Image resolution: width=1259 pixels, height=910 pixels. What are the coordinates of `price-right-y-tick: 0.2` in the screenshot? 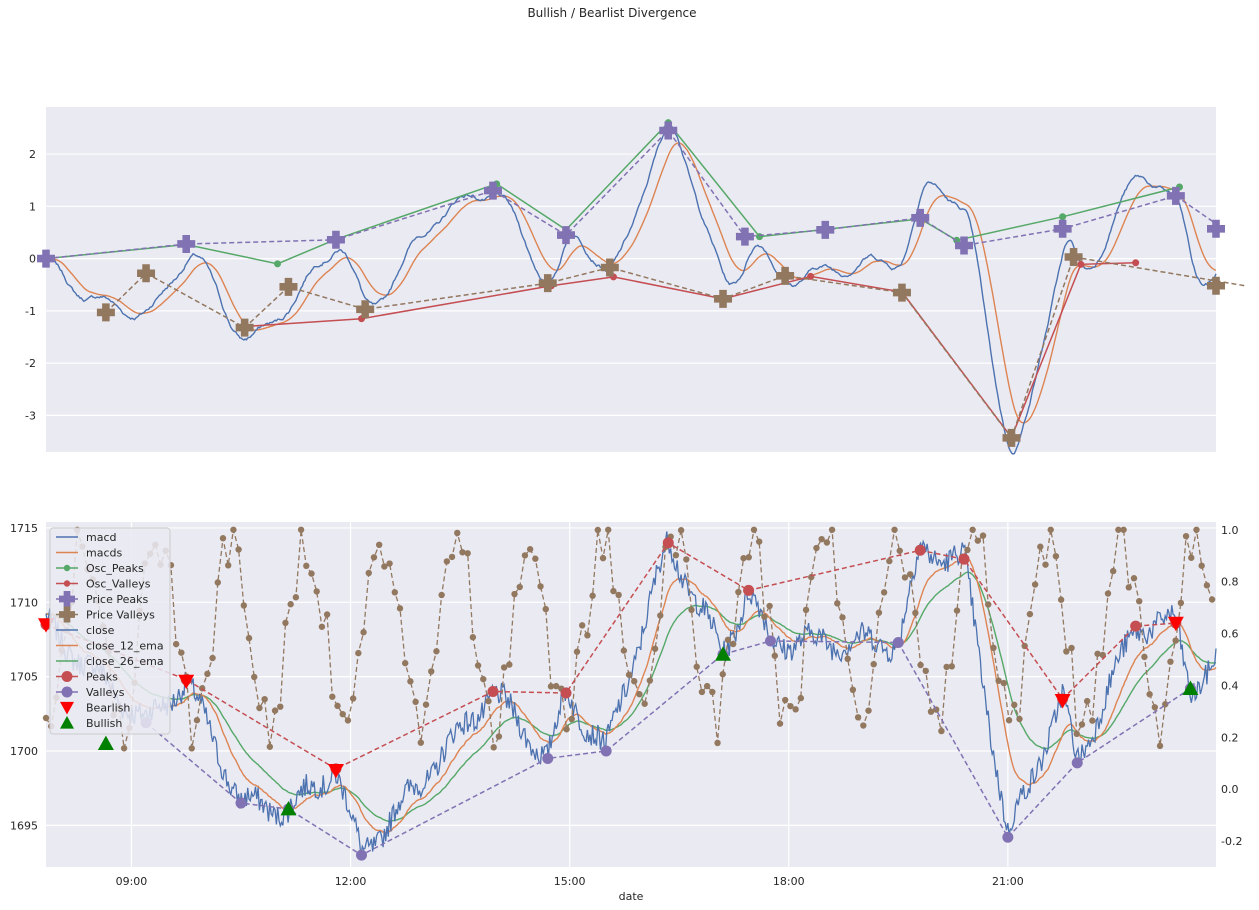 It's located at (1230, 737).